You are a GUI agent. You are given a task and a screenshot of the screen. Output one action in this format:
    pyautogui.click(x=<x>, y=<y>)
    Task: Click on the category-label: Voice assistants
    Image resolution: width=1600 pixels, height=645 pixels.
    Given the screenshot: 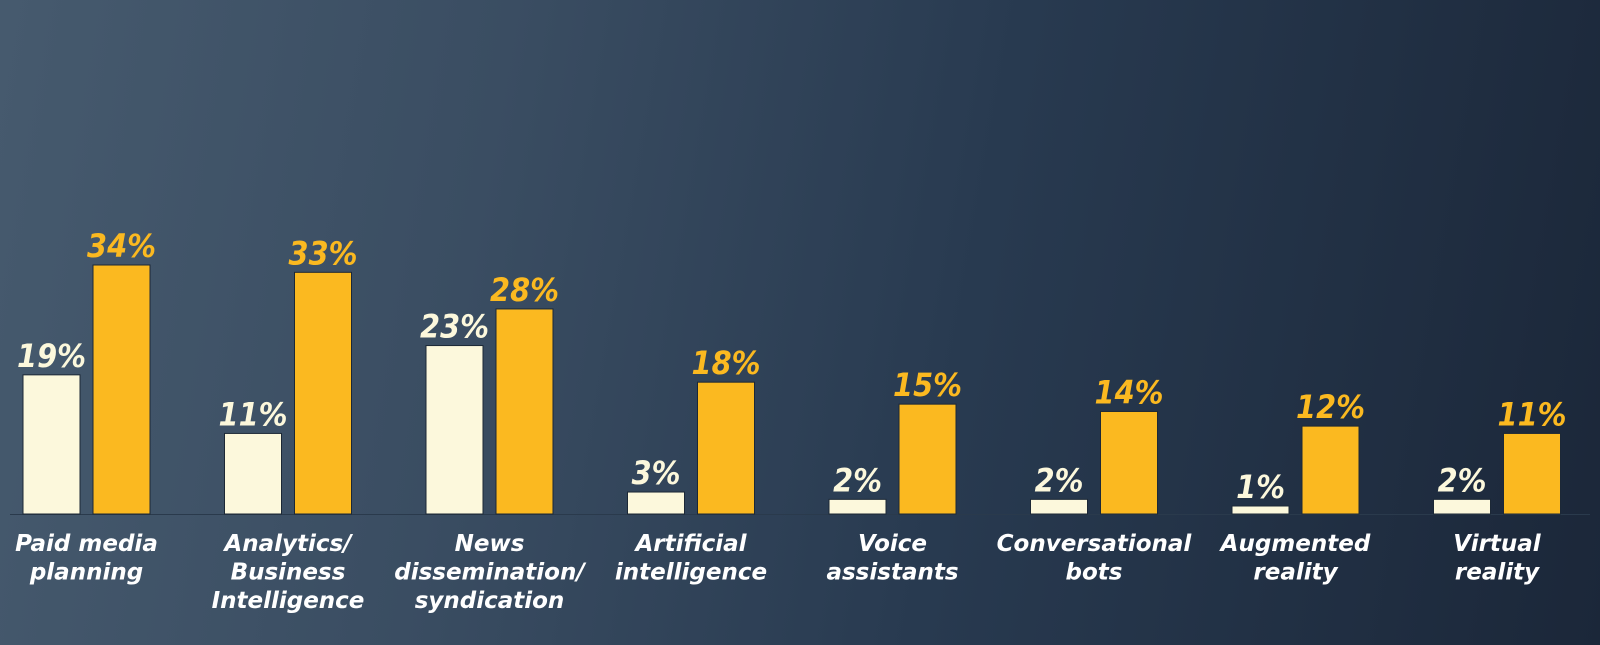 What is the action you would take?
    pyautogui.click(x=892, y=558)
    